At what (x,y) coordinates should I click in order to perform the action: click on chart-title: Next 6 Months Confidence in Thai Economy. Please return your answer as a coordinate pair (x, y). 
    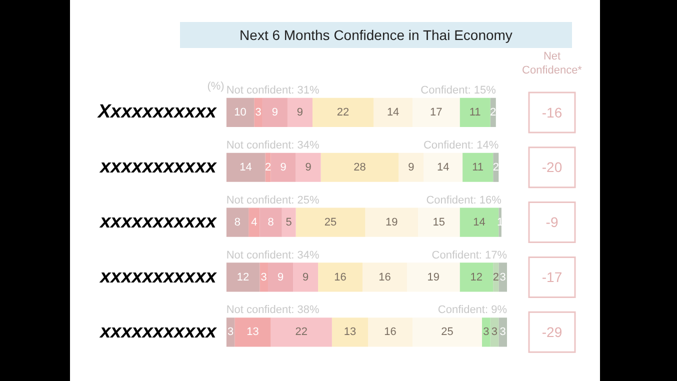
    Looking at the image, I should click on (376, 35).